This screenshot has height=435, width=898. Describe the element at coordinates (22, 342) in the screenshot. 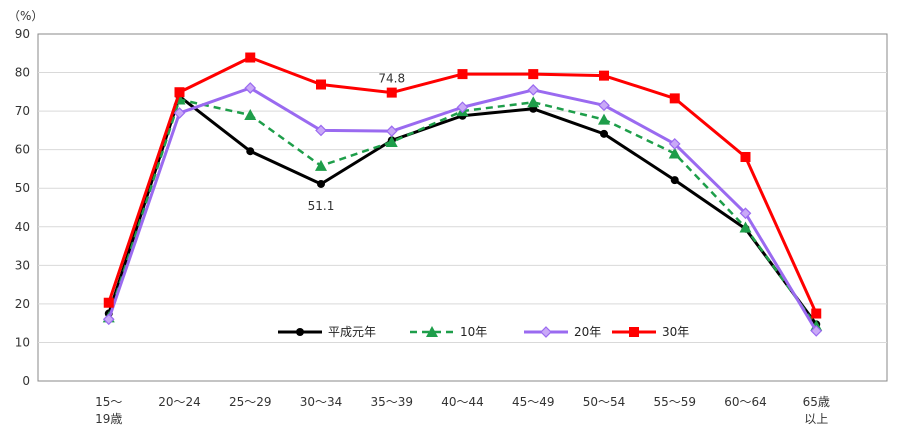

I see `y-tick-label: 10` at that location.